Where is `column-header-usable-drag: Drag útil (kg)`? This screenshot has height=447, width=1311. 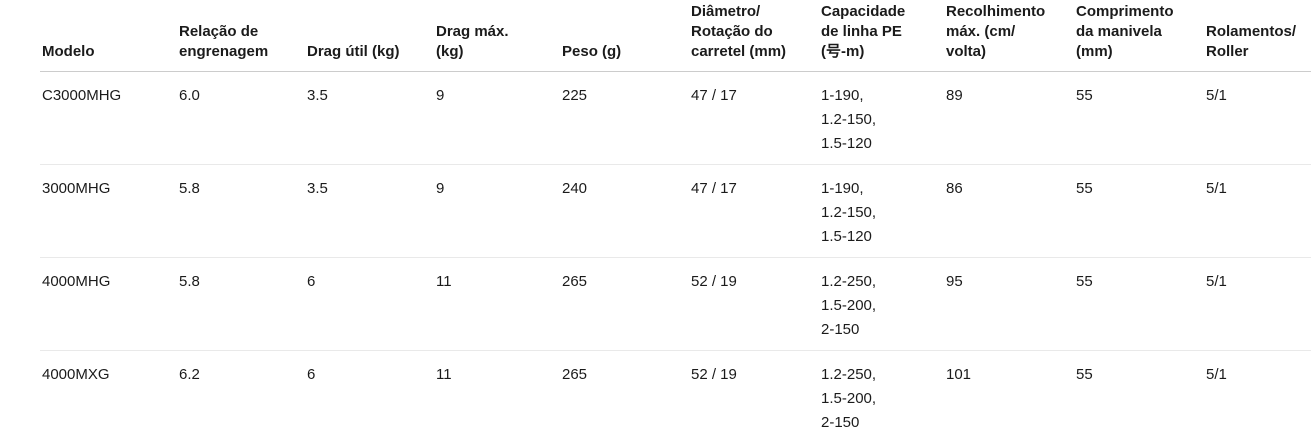
column-header-usable-drag: Drag útil (kg) is located at coordinates (369, 36).